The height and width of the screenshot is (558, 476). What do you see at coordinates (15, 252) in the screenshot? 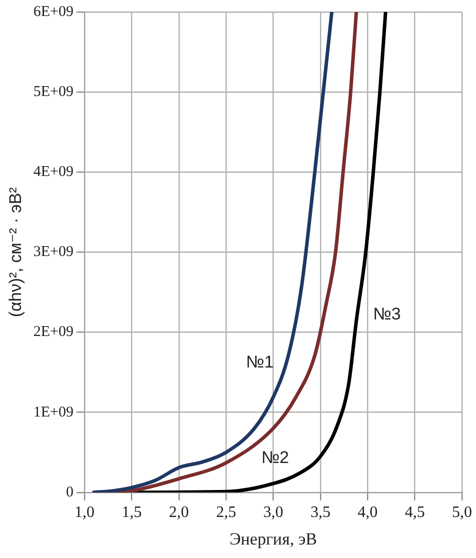
I see `y-axis-title: (αhν)², см⁻² · эВ²` at bounding box center [15, 252].